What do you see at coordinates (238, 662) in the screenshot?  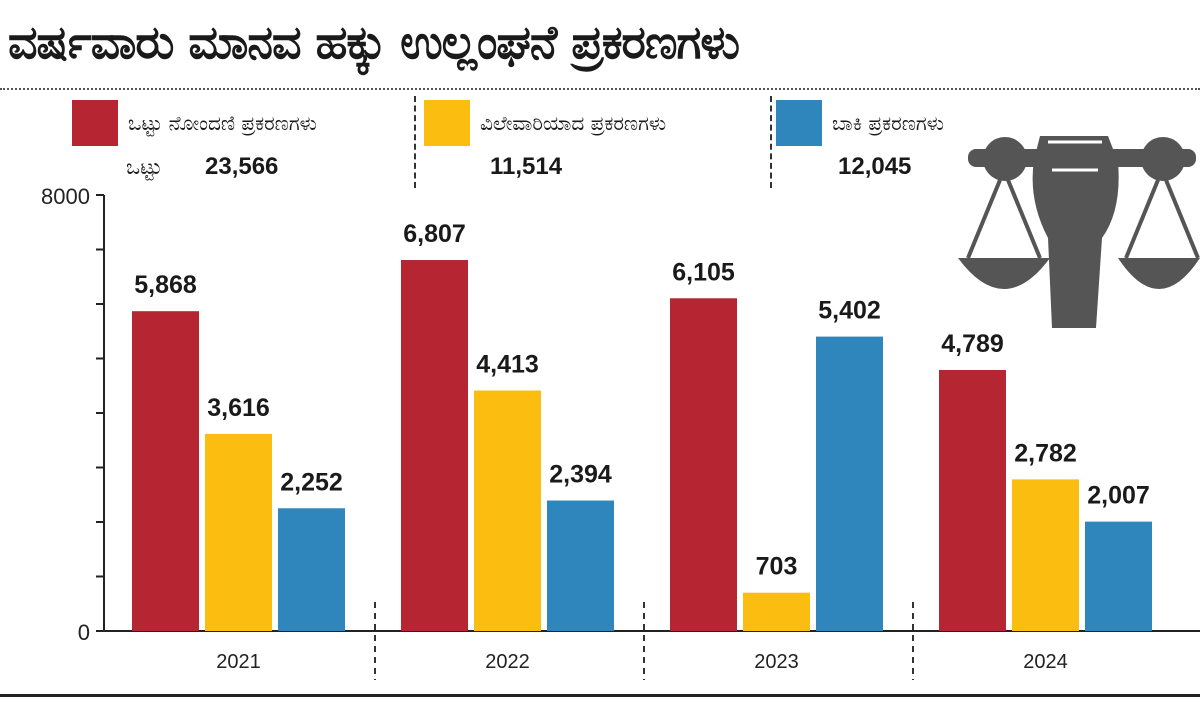 I see `x-tick-label: 2021` at bounding box center [238, 662].